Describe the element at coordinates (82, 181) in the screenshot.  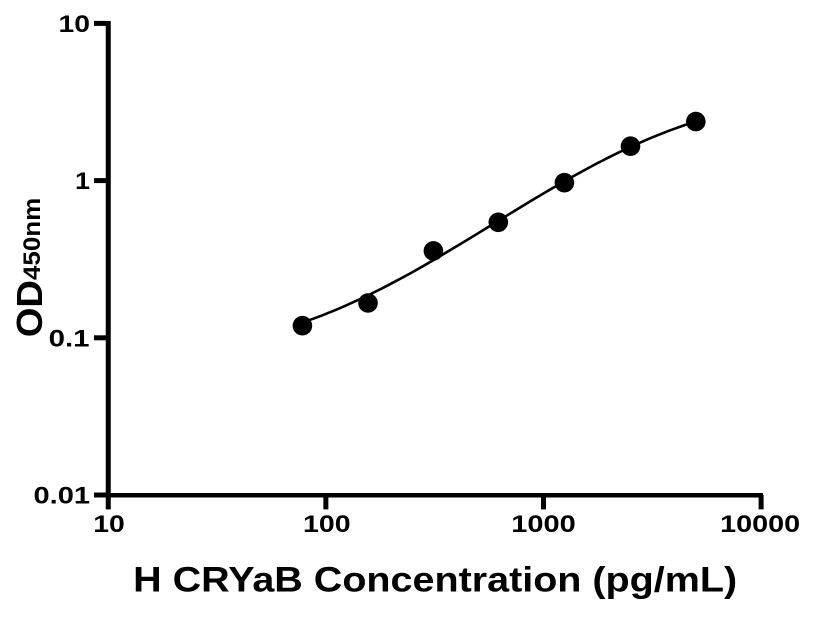
I see `svg-text: 1` at that location.